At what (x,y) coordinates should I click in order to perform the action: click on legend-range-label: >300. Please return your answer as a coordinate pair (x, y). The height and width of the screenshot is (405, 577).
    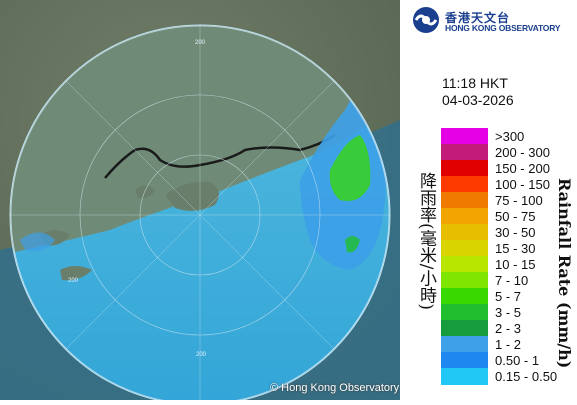
    Looking at the image, I should click on (510, 136).